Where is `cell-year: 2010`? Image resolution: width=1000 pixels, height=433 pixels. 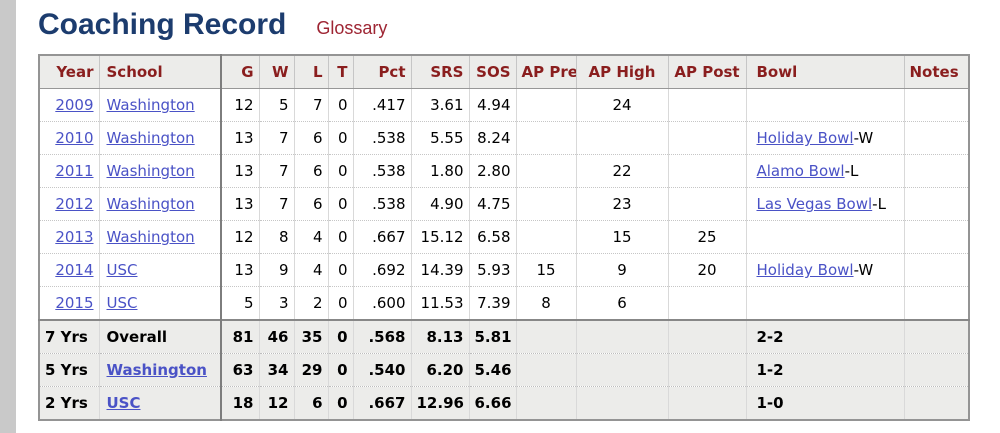
cell-year: 2010 is located at coordinates (69, 138).